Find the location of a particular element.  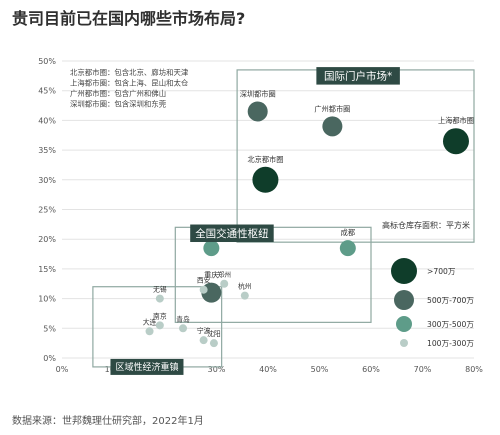

note-line: 深圳都市圈：包含深圳和东莞 is located at coordinates (118, 104).